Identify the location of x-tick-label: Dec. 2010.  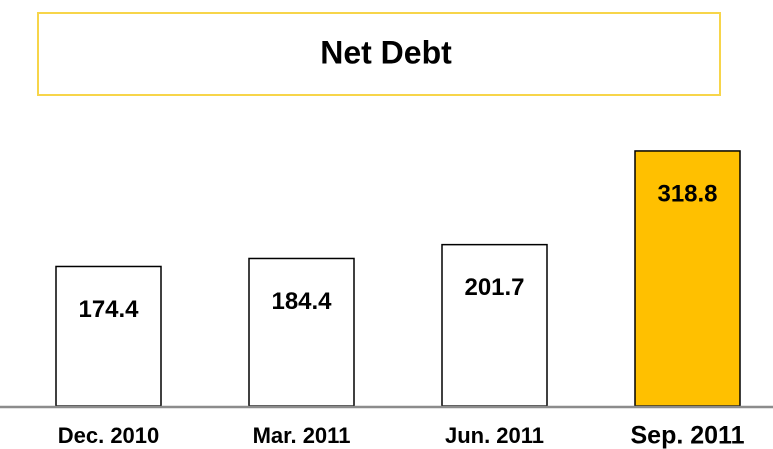
(109, 435).